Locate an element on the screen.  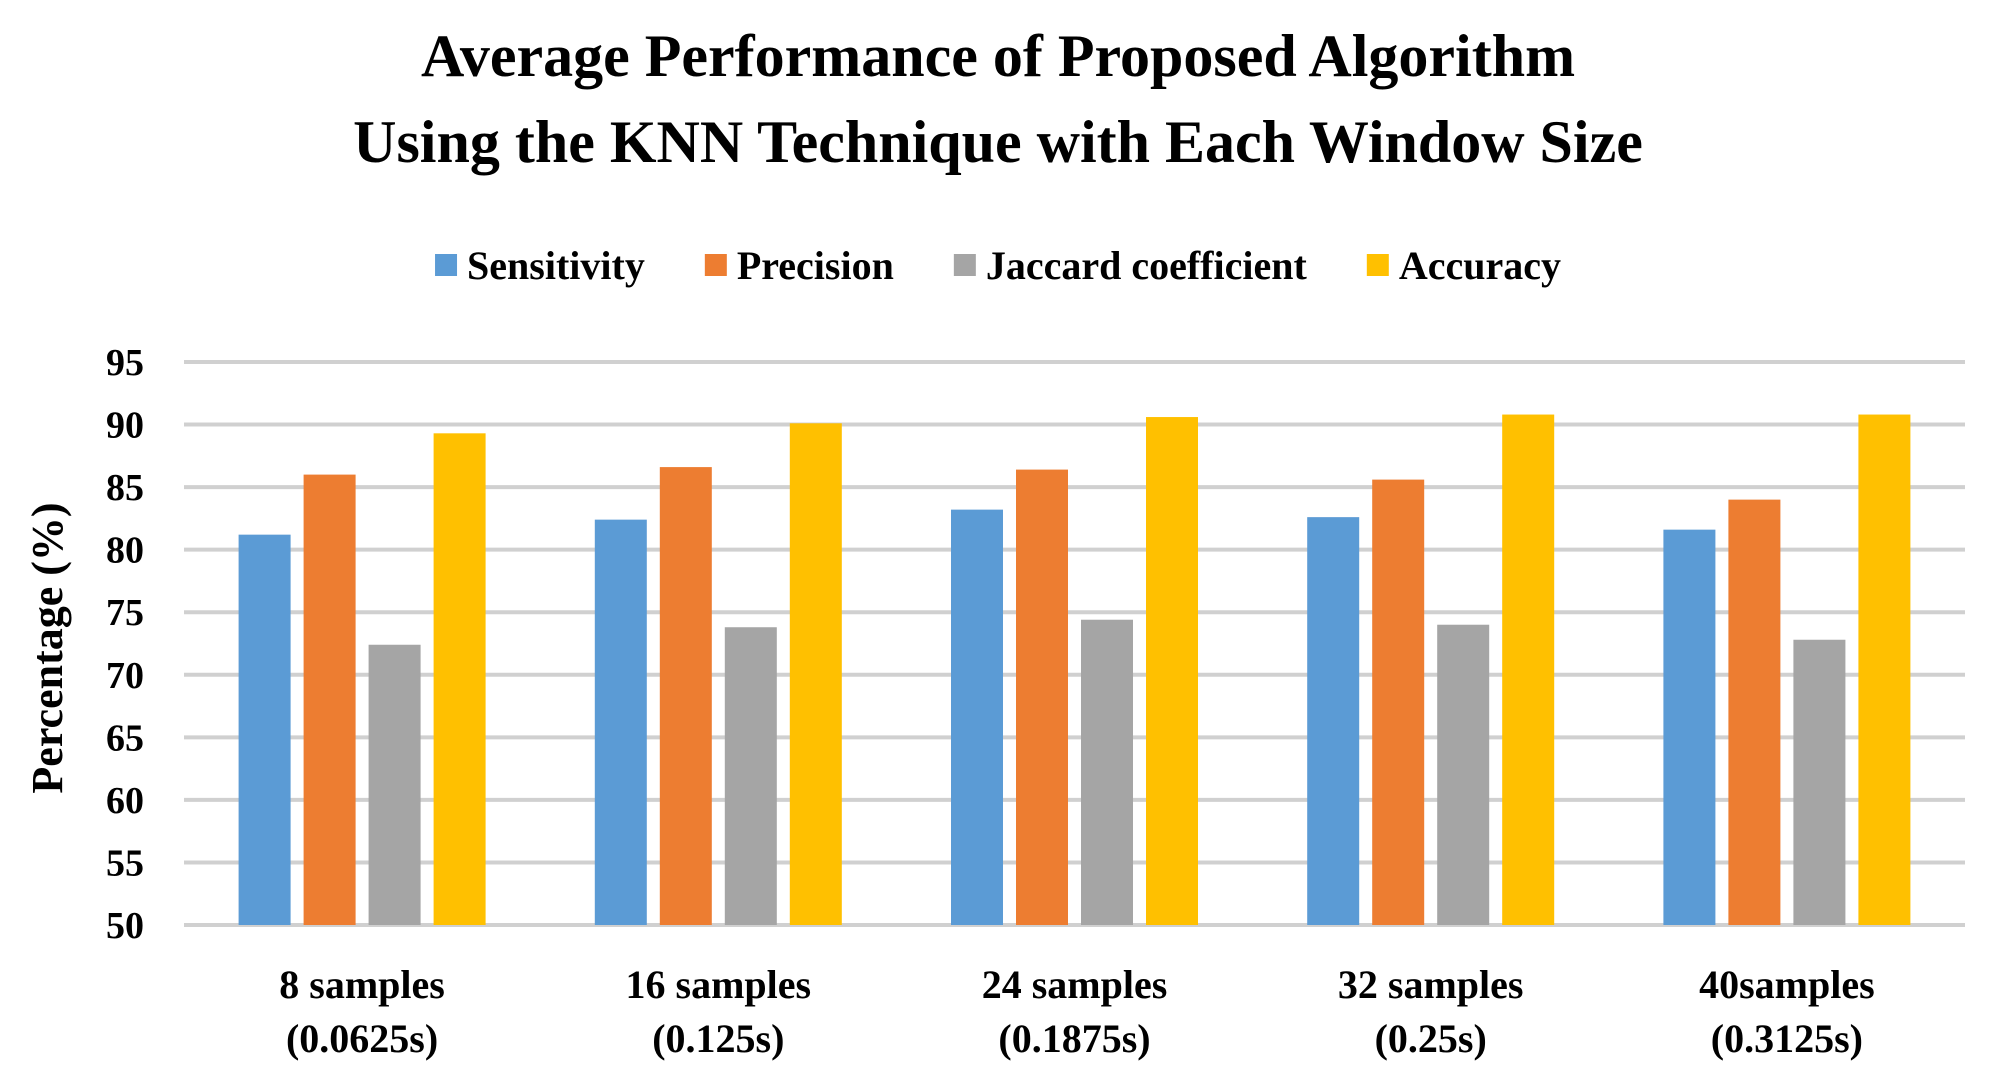
y-tick-label-70: 70 is located at coordinates (125, 676).